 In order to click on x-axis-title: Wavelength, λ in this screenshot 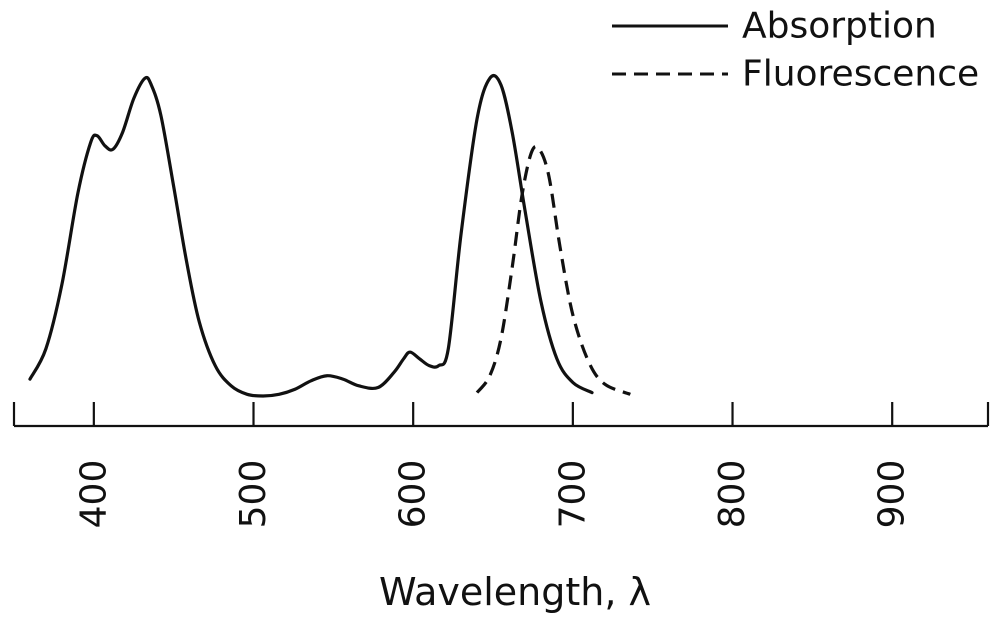, I will do `click(515, 592)`.